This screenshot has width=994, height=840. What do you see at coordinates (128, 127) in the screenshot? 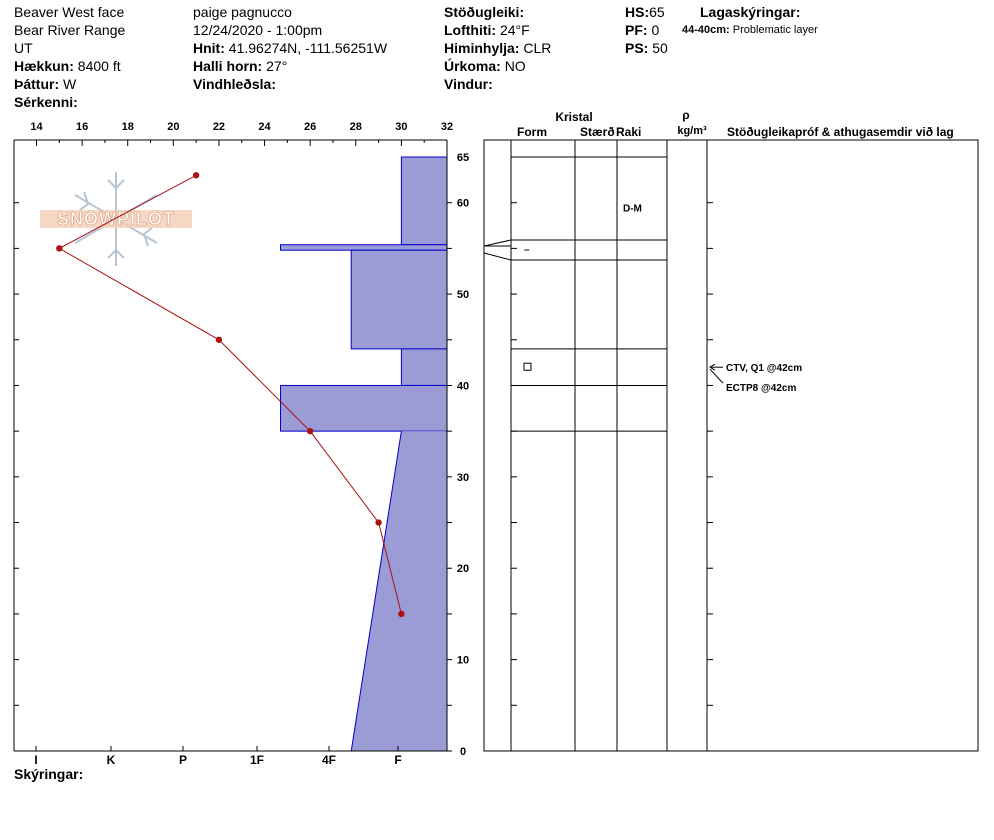
I see `temp-tick-label-18: 18` at bounding box center [128, 127].